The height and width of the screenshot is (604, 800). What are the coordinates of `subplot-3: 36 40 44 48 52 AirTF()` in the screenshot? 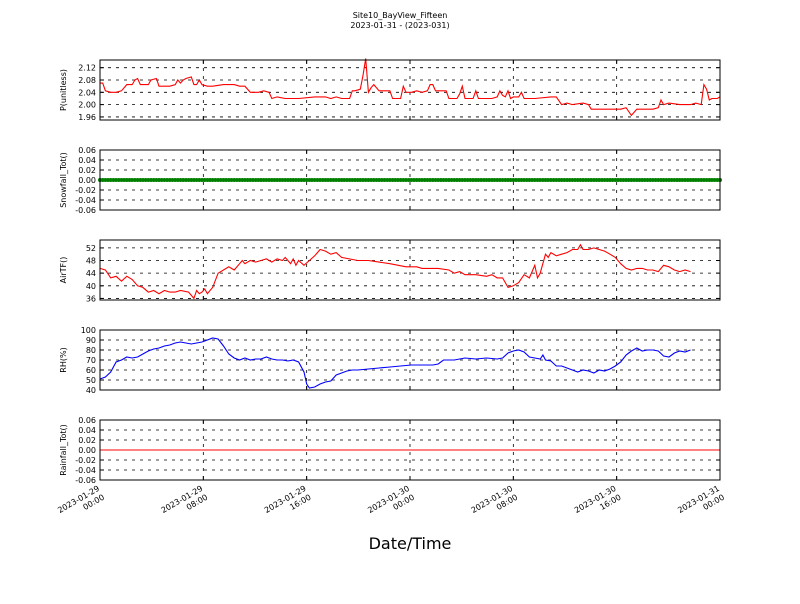 It's located at (390, 271).